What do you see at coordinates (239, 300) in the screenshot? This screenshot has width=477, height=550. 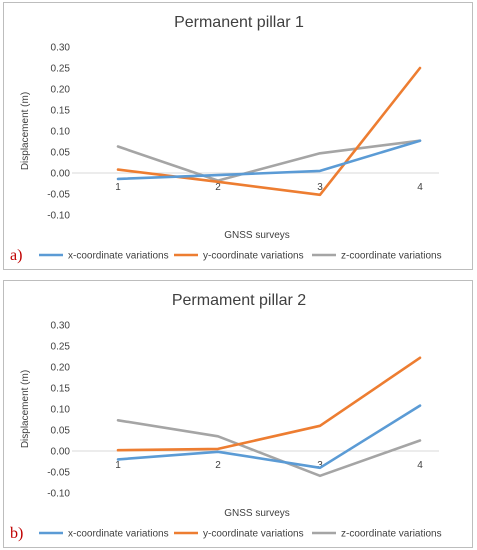 I see `chart-title: Permament pillar 2` at bounding box center [239, 300].